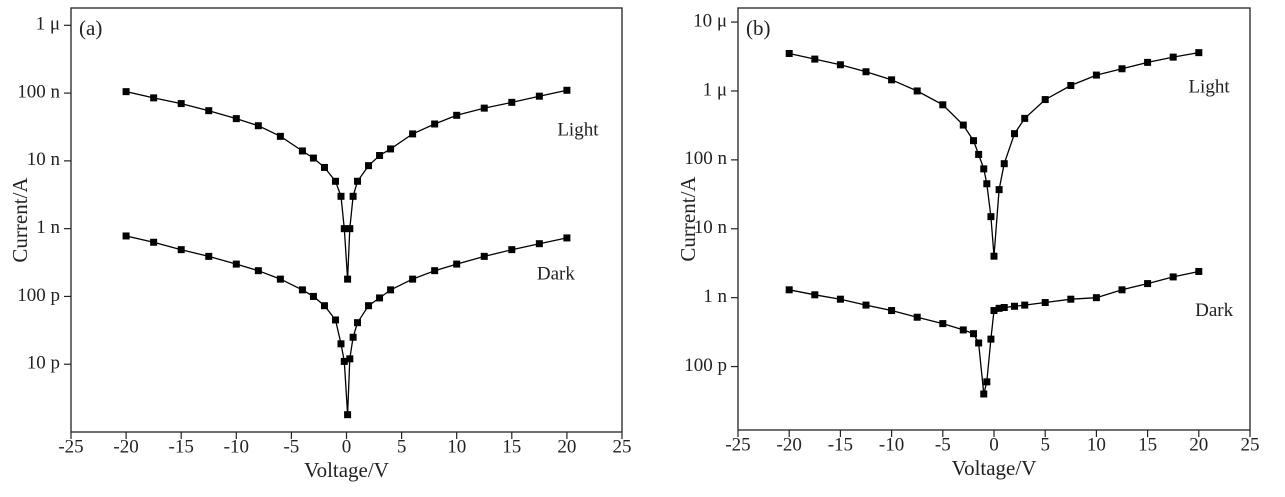  I want to click on x-tick-label: 5, so click(1045, 444).